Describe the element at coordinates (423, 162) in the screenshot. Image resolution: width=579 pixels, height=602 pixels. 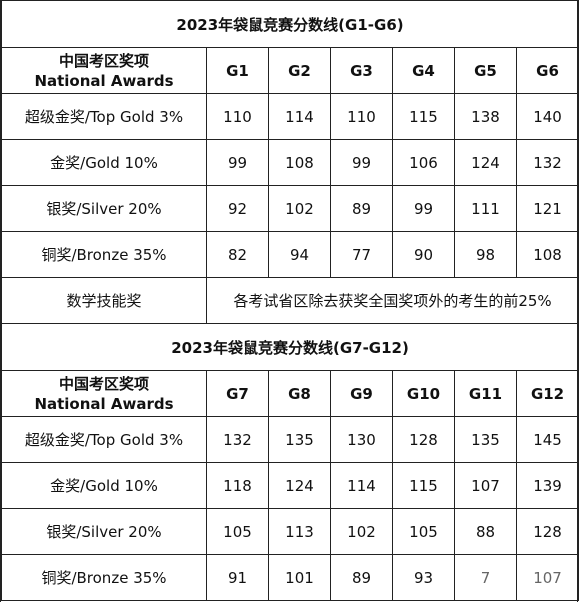
I see `score-cell: 106` at that location.